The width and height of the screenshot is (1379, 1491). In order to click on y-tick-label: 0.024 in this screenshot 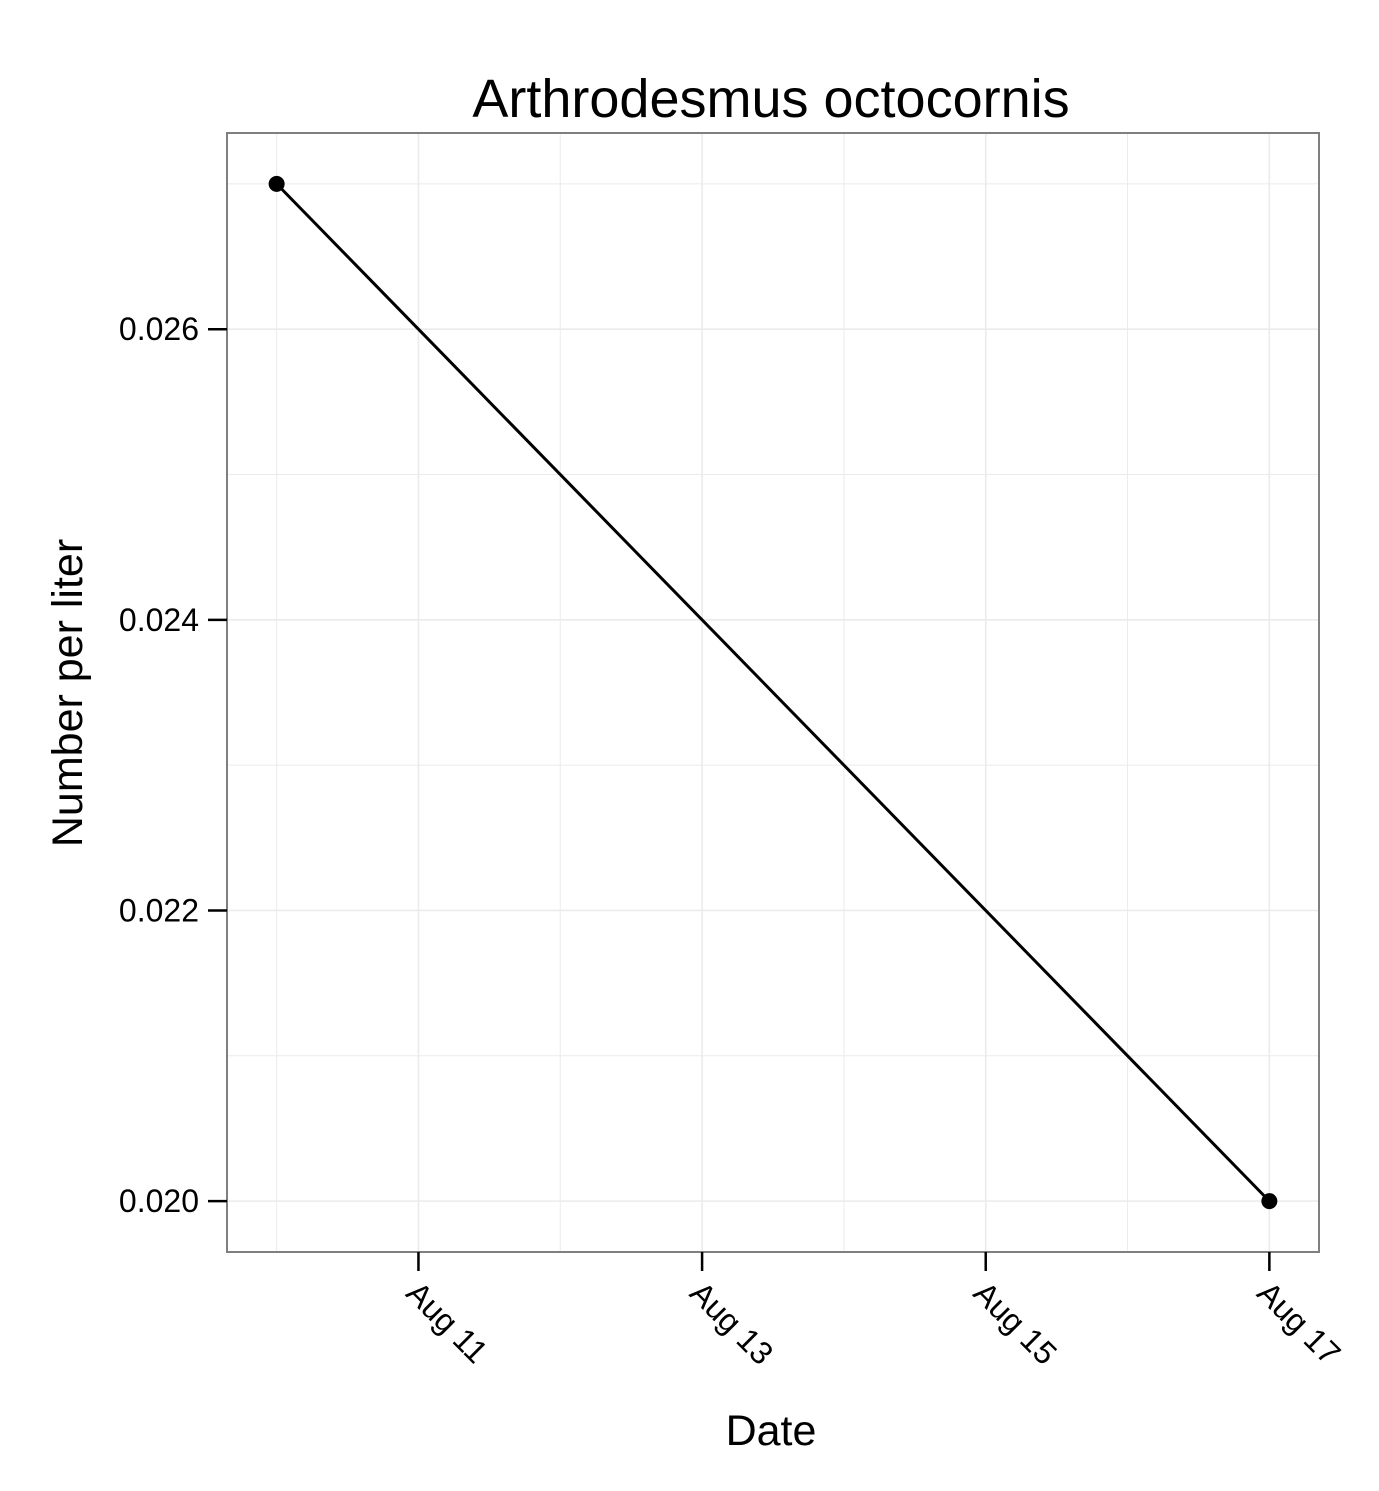, I will do `click(159, 620)`.